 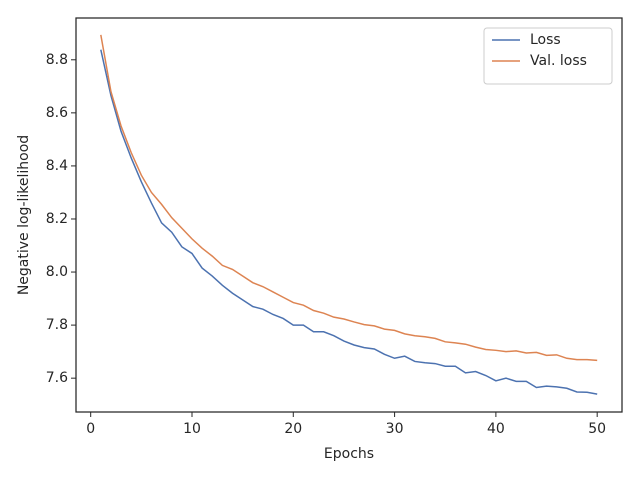 What do you see at coordinates (57, 60) in the screenshot?
I see `y-tick-label: 8.8` at bounding box center [57, 60].